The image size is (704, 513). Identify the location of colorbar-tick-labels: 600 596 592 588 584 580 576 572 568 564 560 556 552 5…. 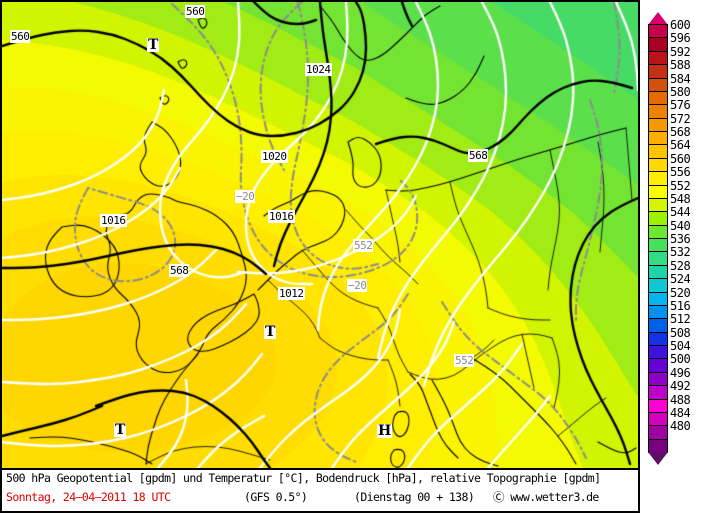
(687, 238).